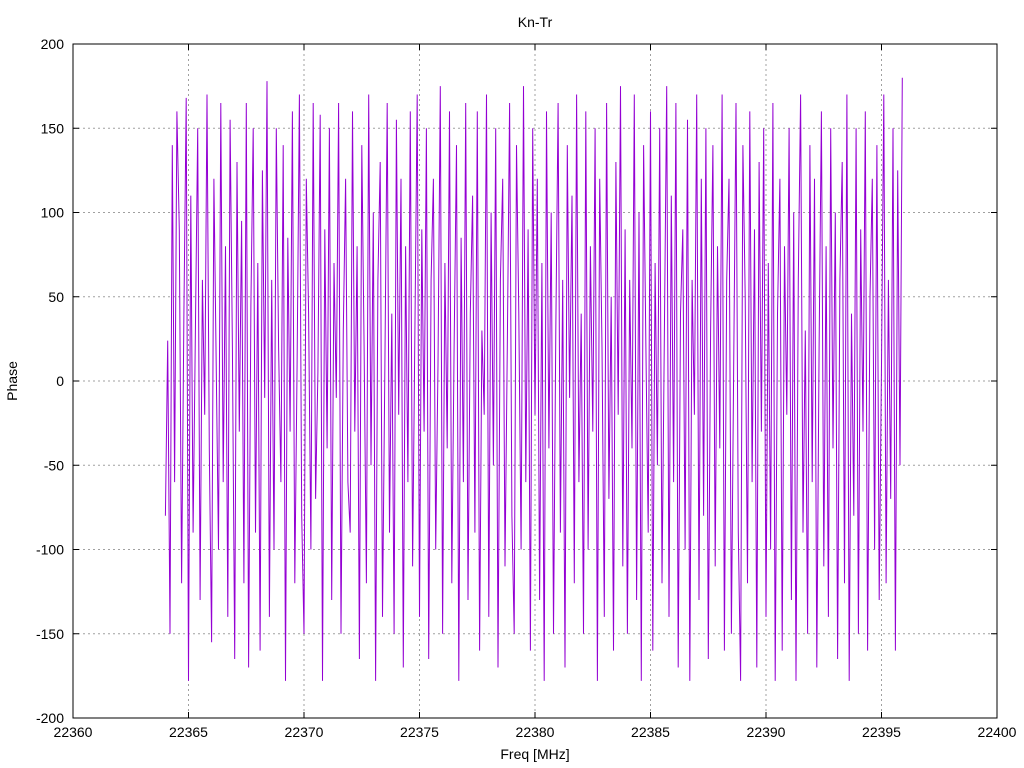  Describe the element at coordinates (12, 381) in the screenshot. I see `y-axis-label: Phase` at that location.